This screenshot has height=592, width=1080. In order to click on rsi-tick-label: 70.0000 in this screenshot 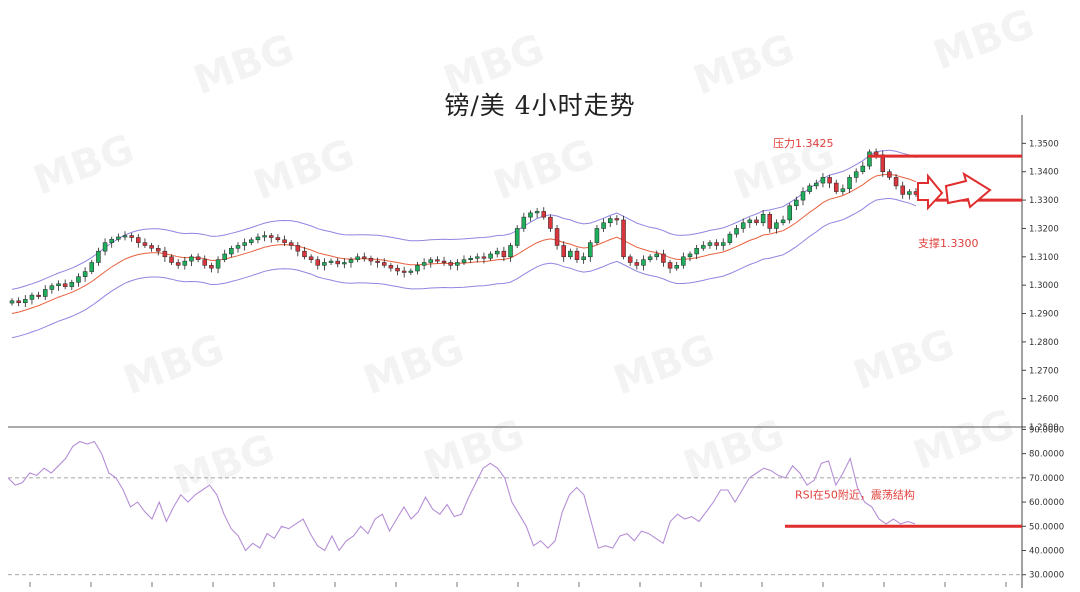, I will do `click(1046, 479)`.